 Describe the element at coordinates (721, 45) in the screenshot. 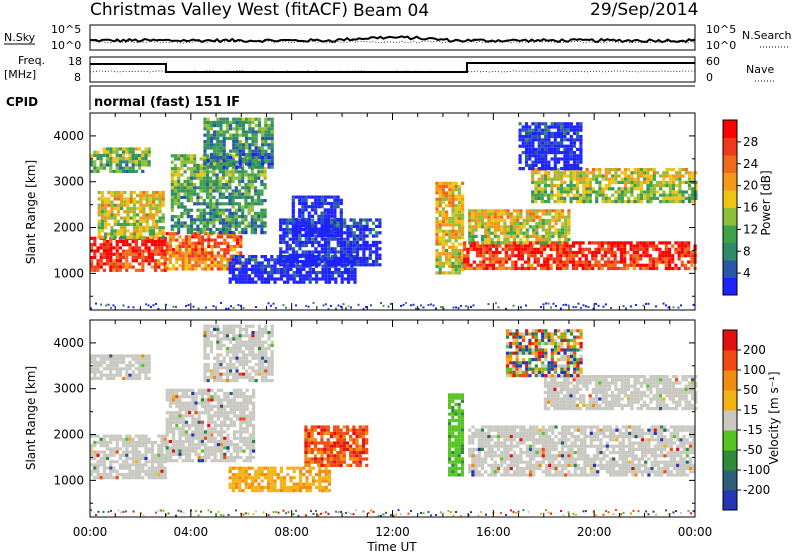

I see `noise-tick-right-bottom: 10^0` at that location.